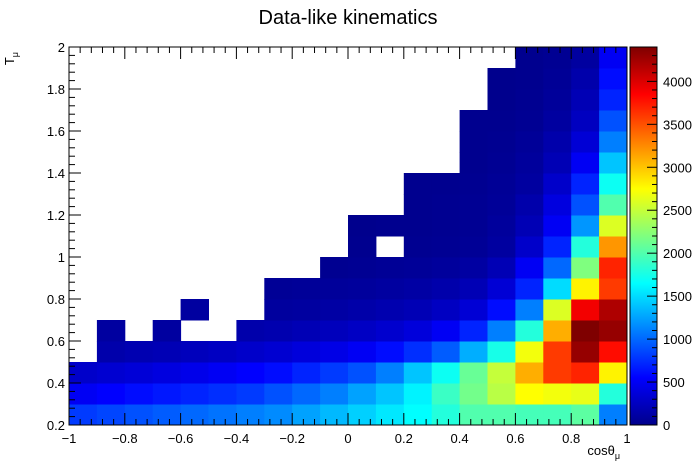  Describe the element at coordinates (237, 438) in the screenshot. I see `x-tick-label: −0.4` at that location.